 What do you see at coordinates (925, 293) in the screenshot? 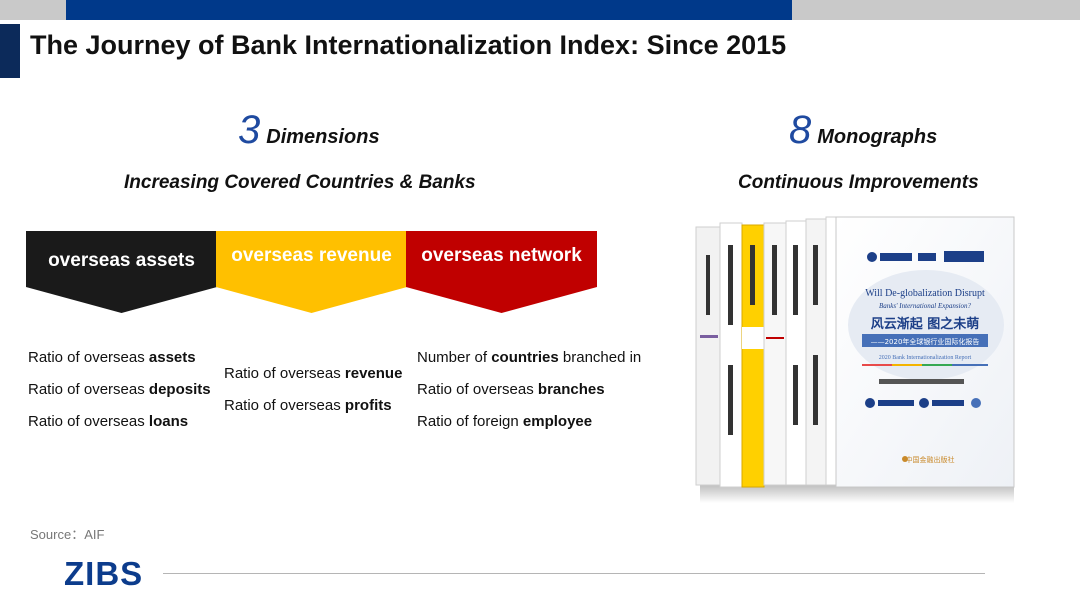
I see `cover-title-en: Will De-globalization Disrupt` at bounding box center [925, 293].